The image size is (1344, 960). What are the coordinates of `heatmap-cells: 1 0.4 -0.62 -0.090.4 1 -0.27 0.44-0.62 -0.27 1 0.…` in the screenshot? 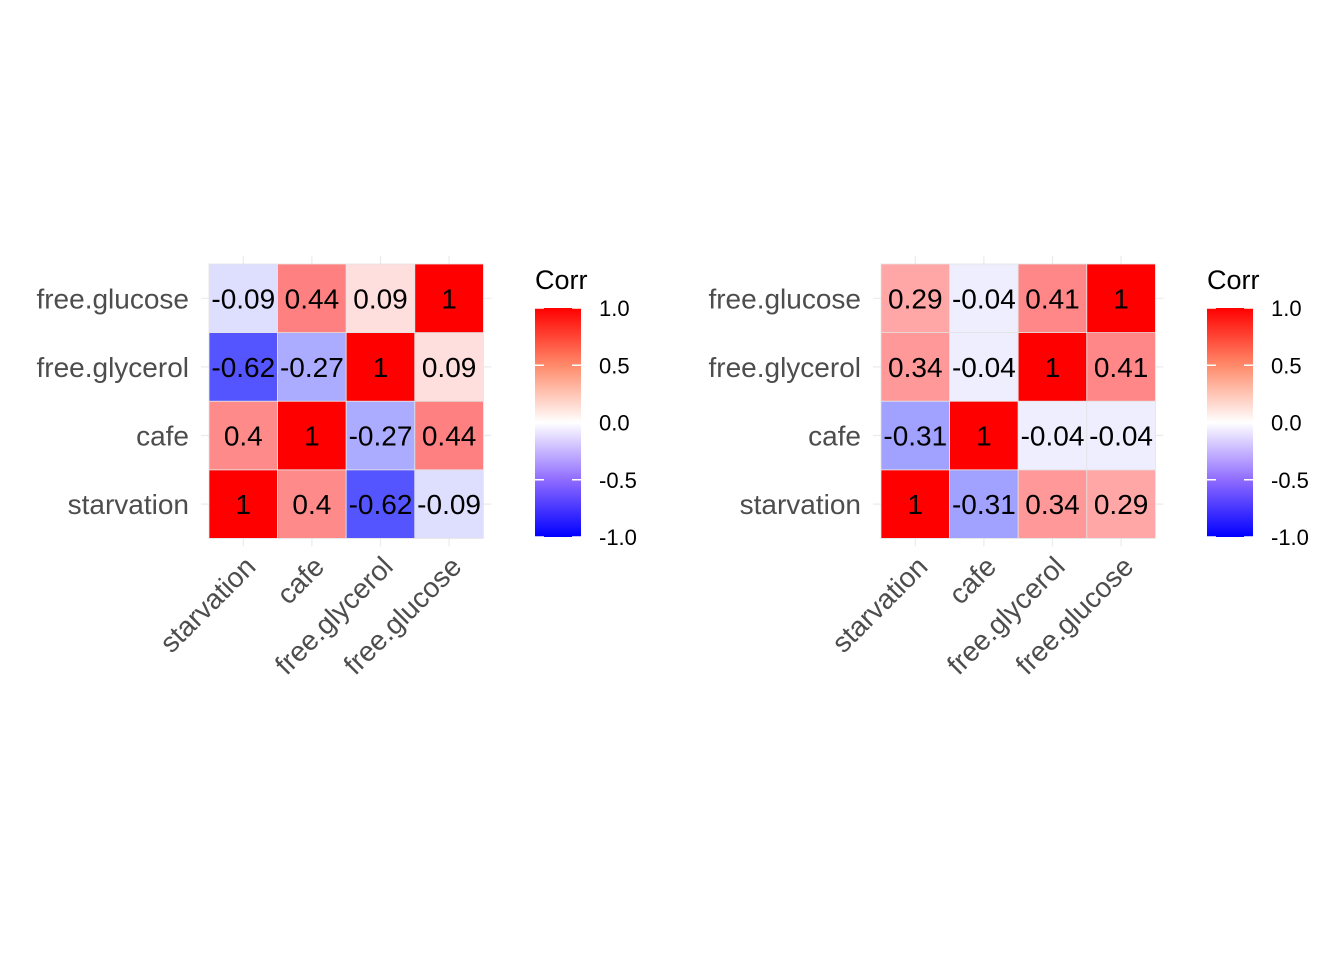 It's located at (346, 401).